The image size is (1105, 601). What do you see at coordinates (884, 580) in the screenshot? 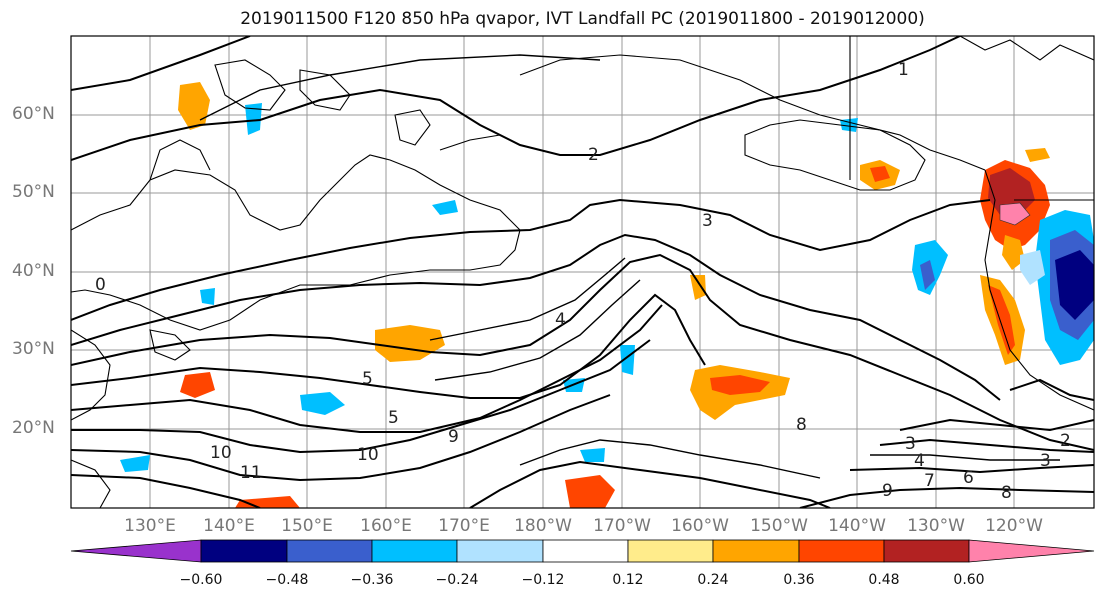
I see `colorbar-tick: 0.48` at bounding box center [884, 580].